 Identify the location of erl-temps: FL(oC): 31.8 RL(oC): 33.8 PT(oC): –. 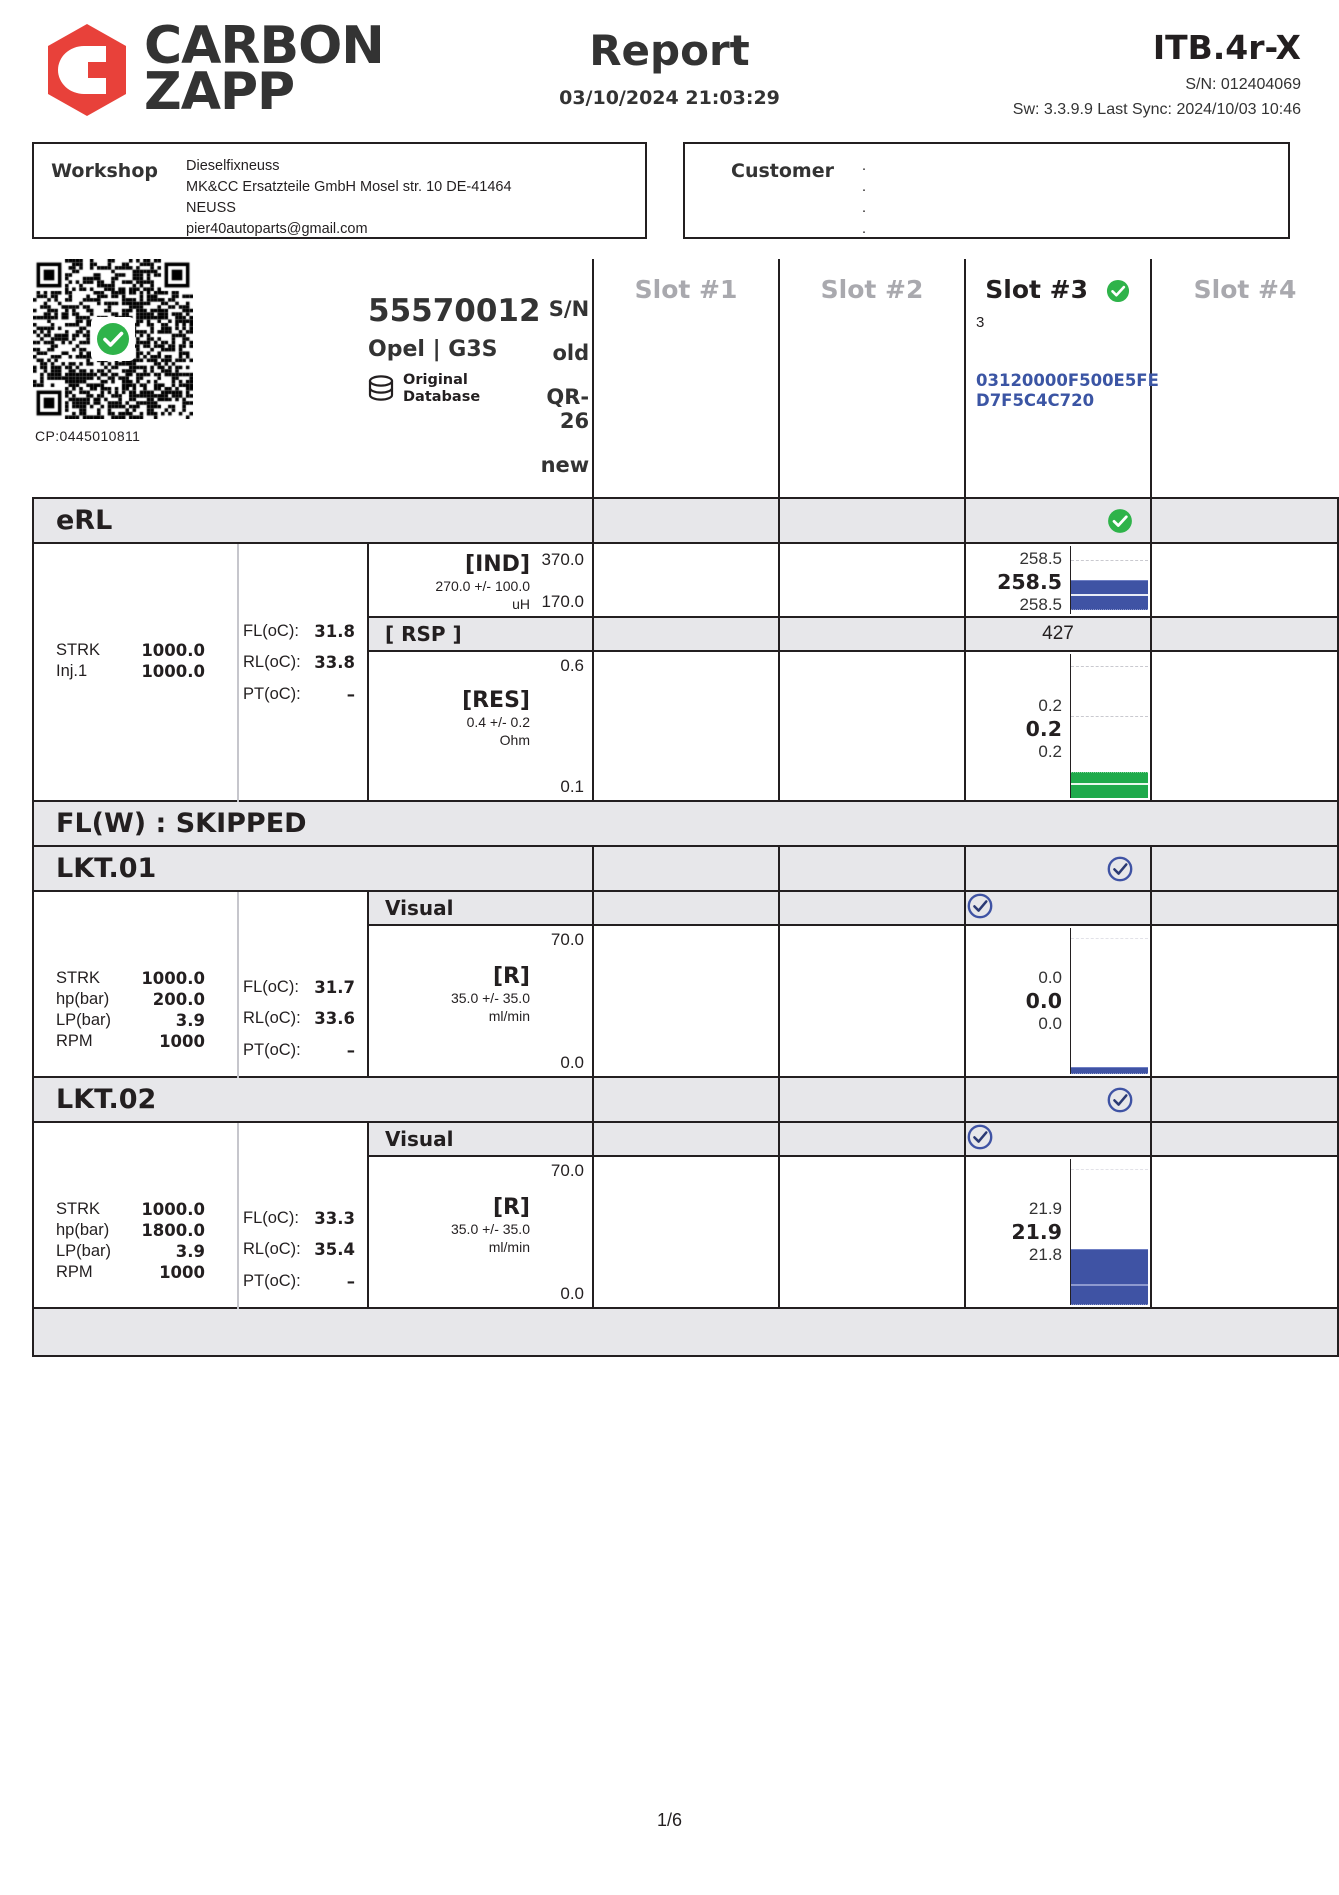
(303, 663).